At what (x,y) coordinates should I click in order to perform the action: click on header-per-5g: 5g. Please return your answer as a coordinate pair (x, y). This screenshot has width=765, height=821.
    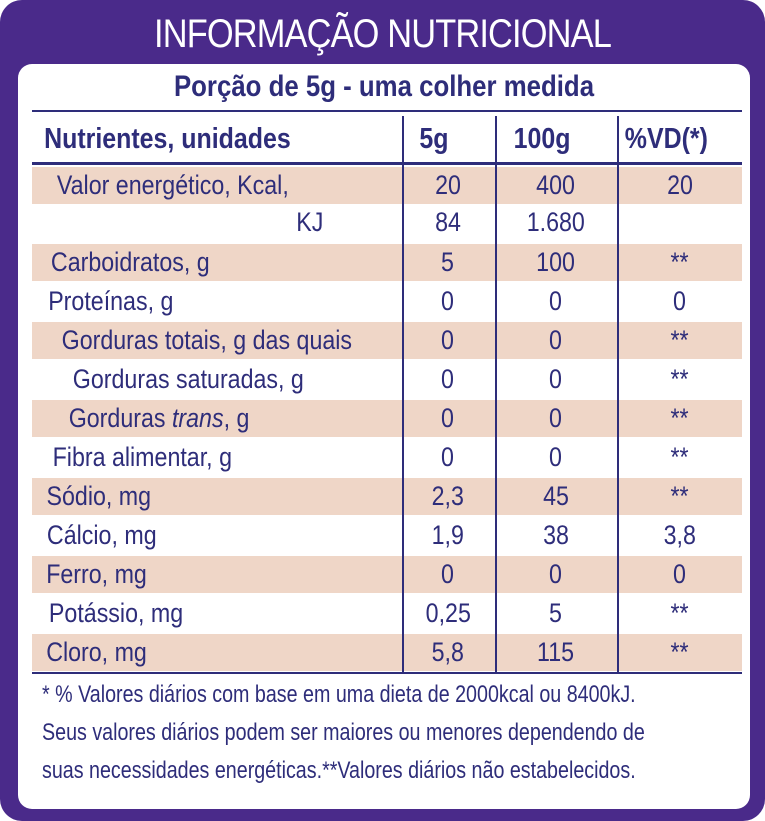
    Looking at the image, I should click on (434, 139).